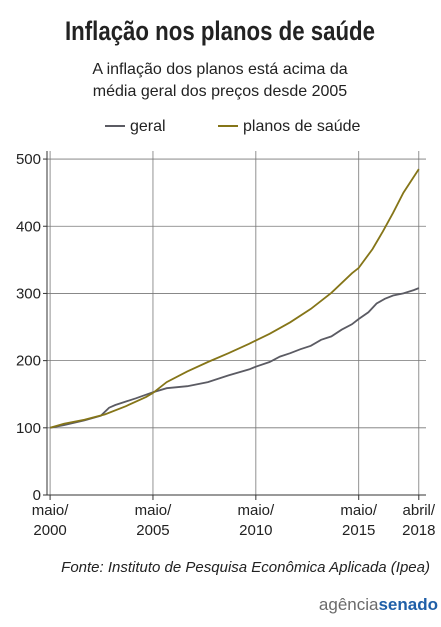  What do you see at coordinates (220, 31) in the screenshot?
I see `chart-title: Inflação nos planos de saúde` at bounding box center [220, 31].